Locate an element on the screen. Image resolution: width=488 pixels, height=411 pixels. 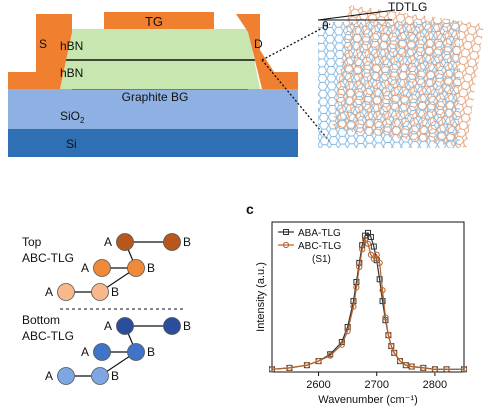
moire-title: TDTLG is located at coordinates (407, 7).